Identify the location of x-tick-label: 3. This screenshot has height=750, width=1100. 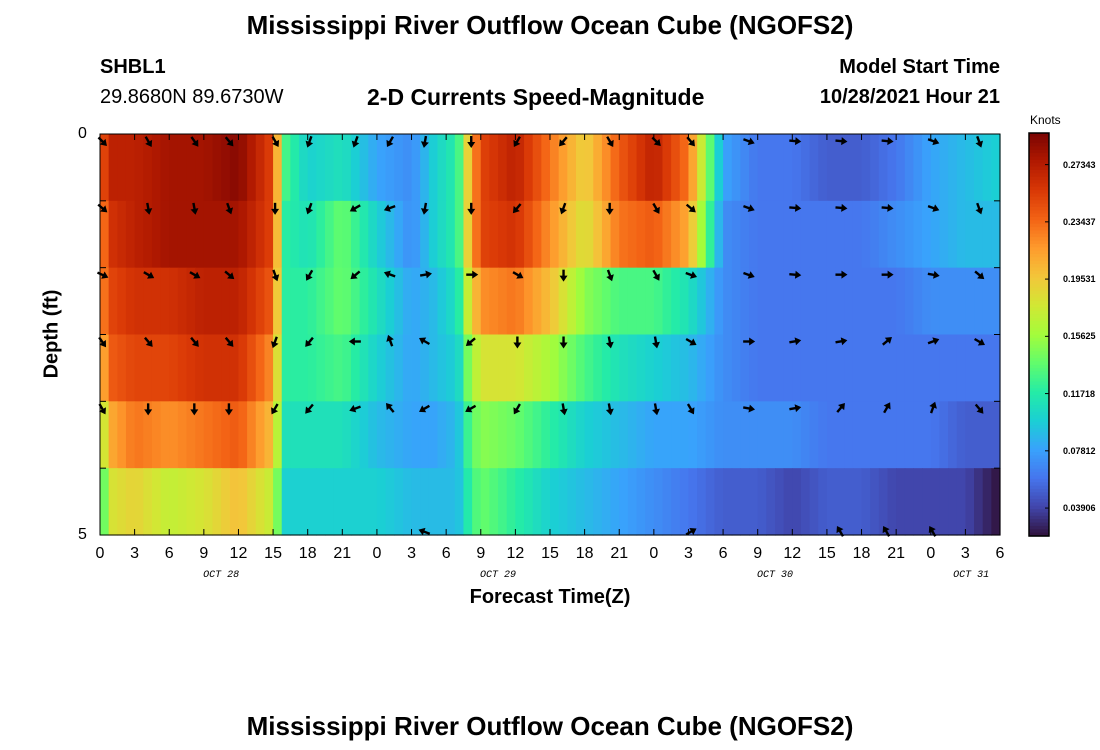
(688, 553).